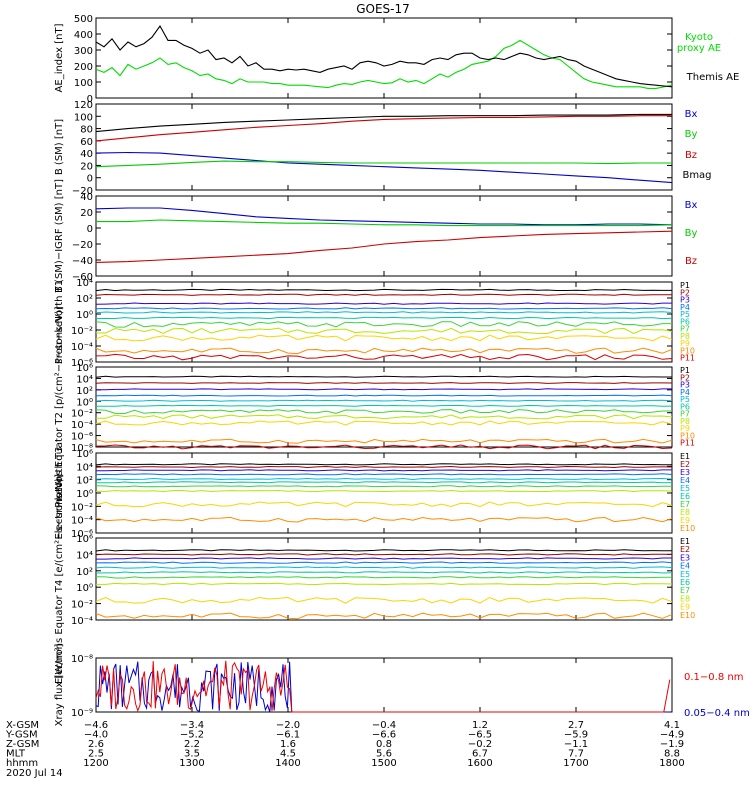  Describe the element at coordinates (59, 322) in the screenshot. I see `y-axis-label: Protons North T1` at that location.